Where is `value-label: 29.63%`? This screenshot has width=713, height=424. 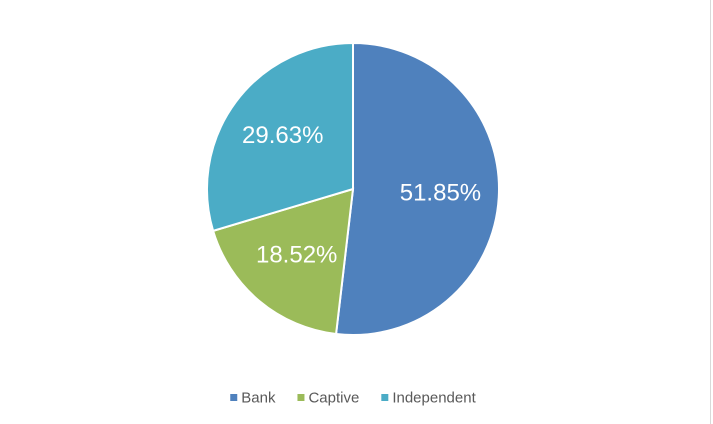
value-label: 29.63% is located at coordinates (282, 135).